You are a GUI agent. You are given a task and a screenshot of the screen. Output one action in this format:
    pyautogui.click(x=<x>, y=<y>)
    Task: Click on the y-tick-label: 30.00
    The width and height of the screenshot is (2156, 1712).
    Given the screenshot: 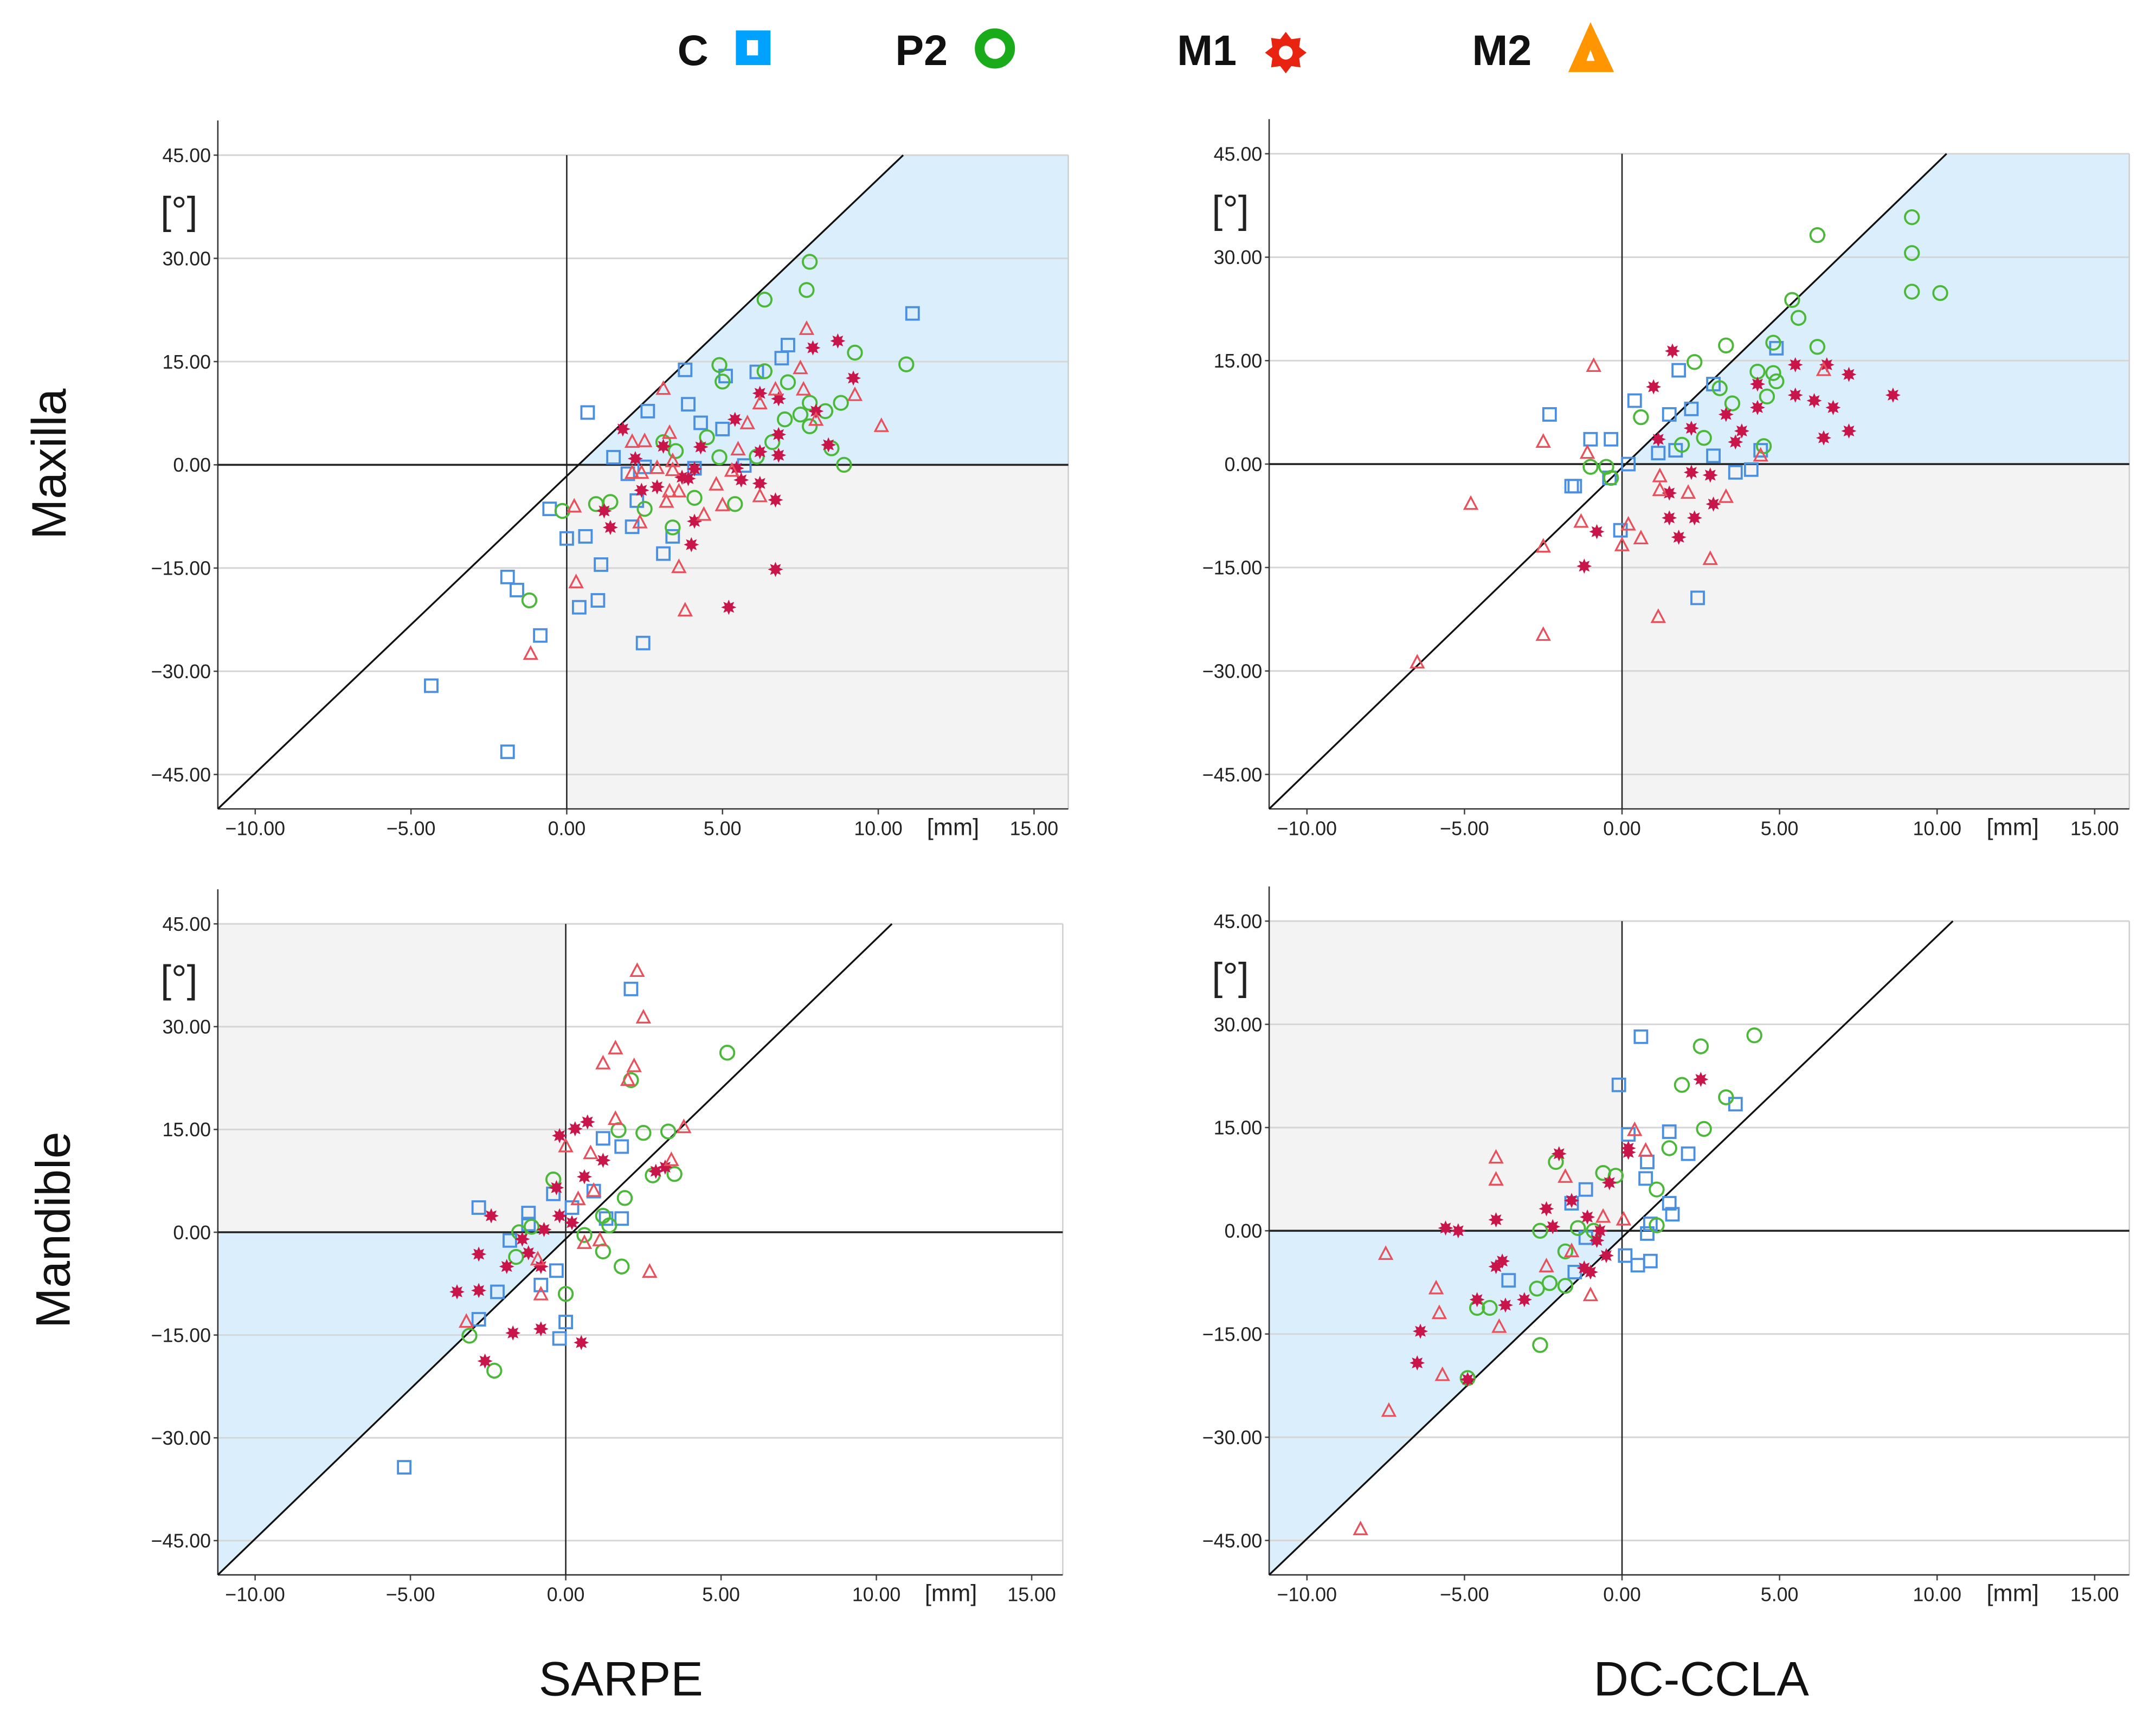 What is the action you would take?
    pyautogui.click(x=187, y=258)
    